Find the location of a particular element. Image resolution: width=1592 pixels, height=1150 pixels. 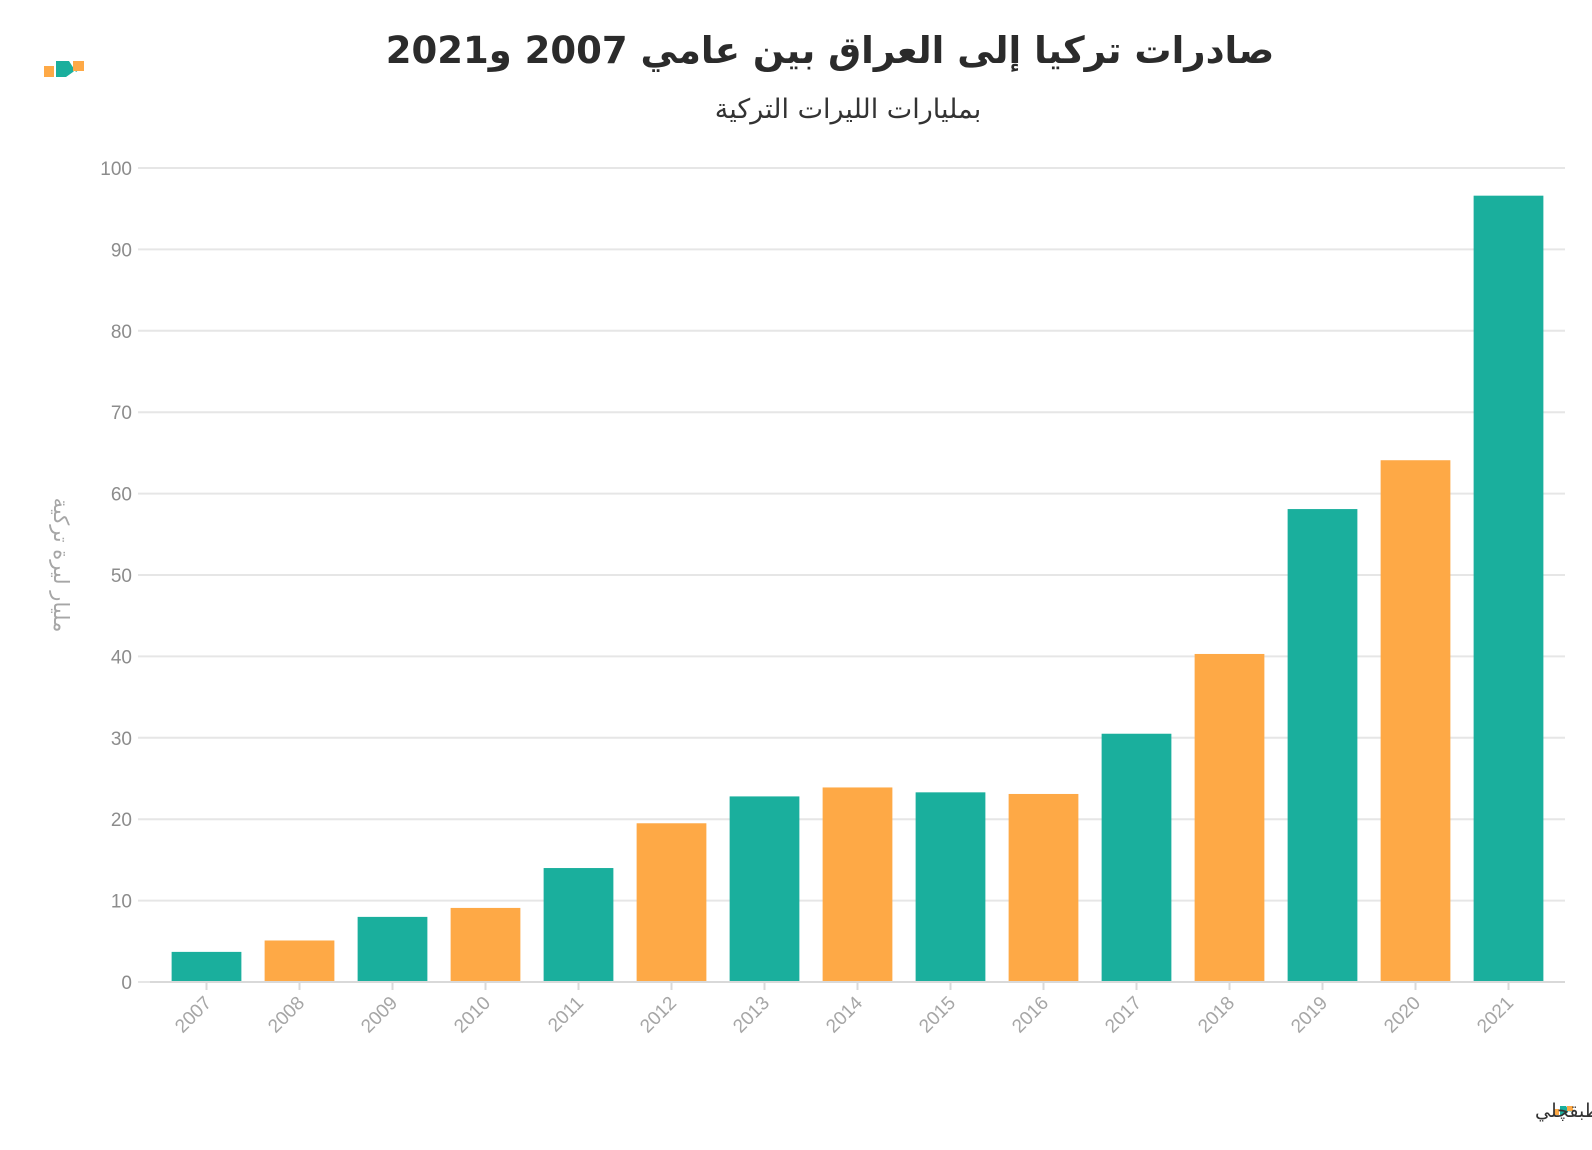

bar-2015 is located at coordinates (950, 887).